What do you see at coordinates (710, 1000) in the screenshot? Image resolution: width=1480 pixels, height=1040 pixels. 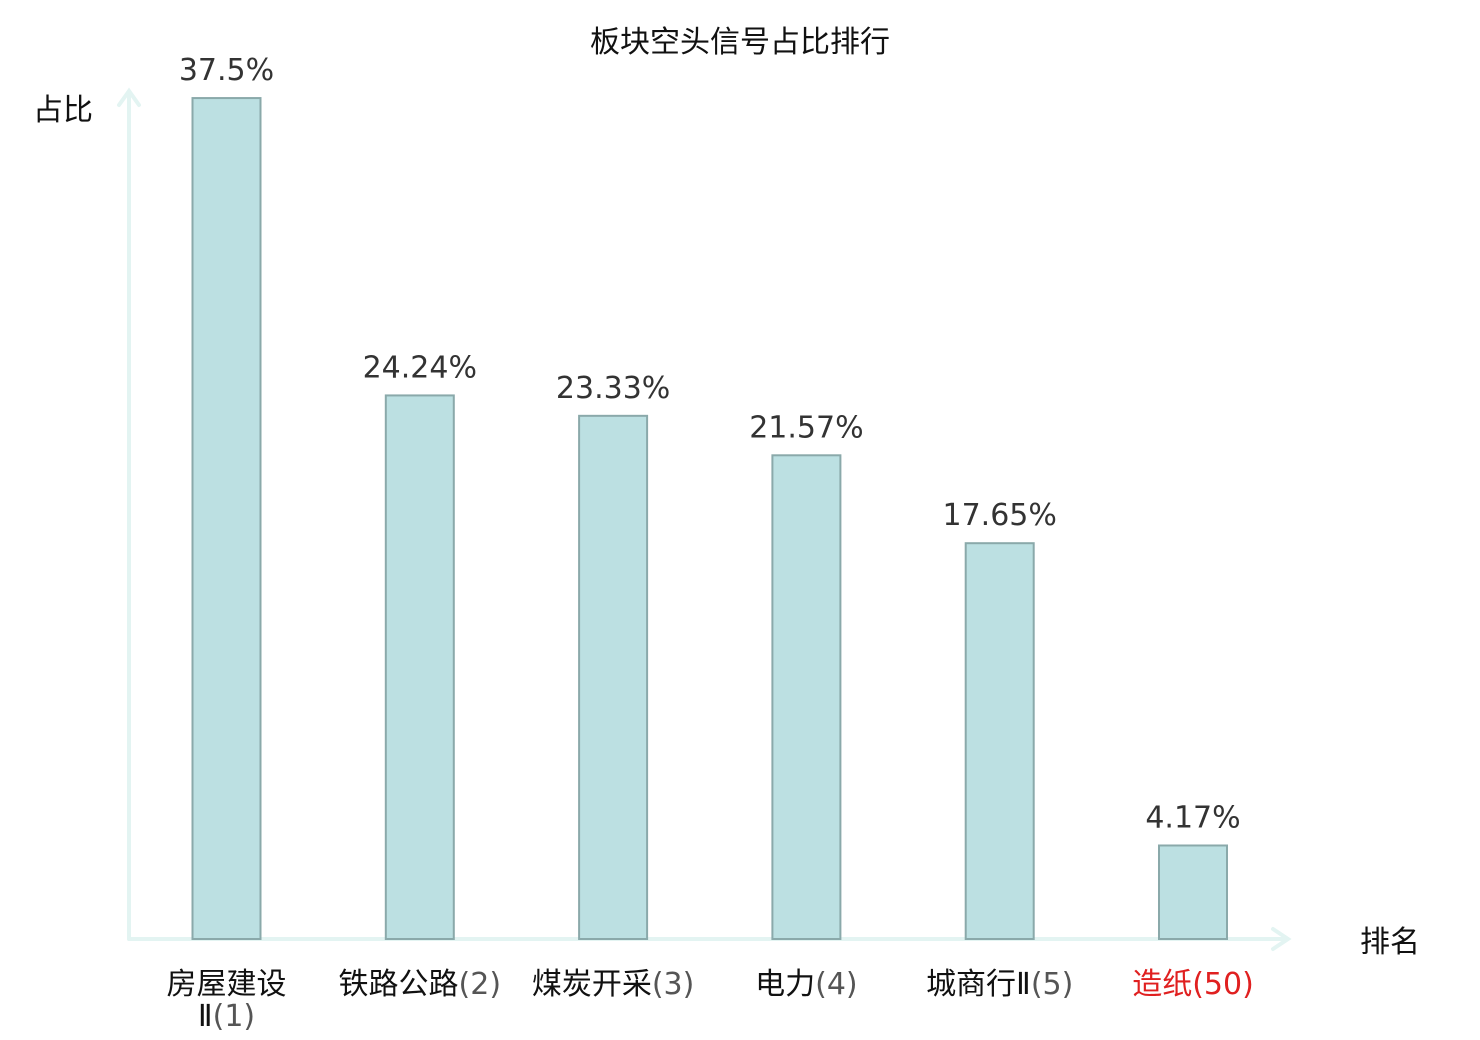 I see `category-labels: 房屋建设 Ⅱ(1) 铁路公路(2) 煤炭开采(3) 电力(4) 城商行Ⅱ(5) 造纸(50)` at bounding box center [710, 1000].